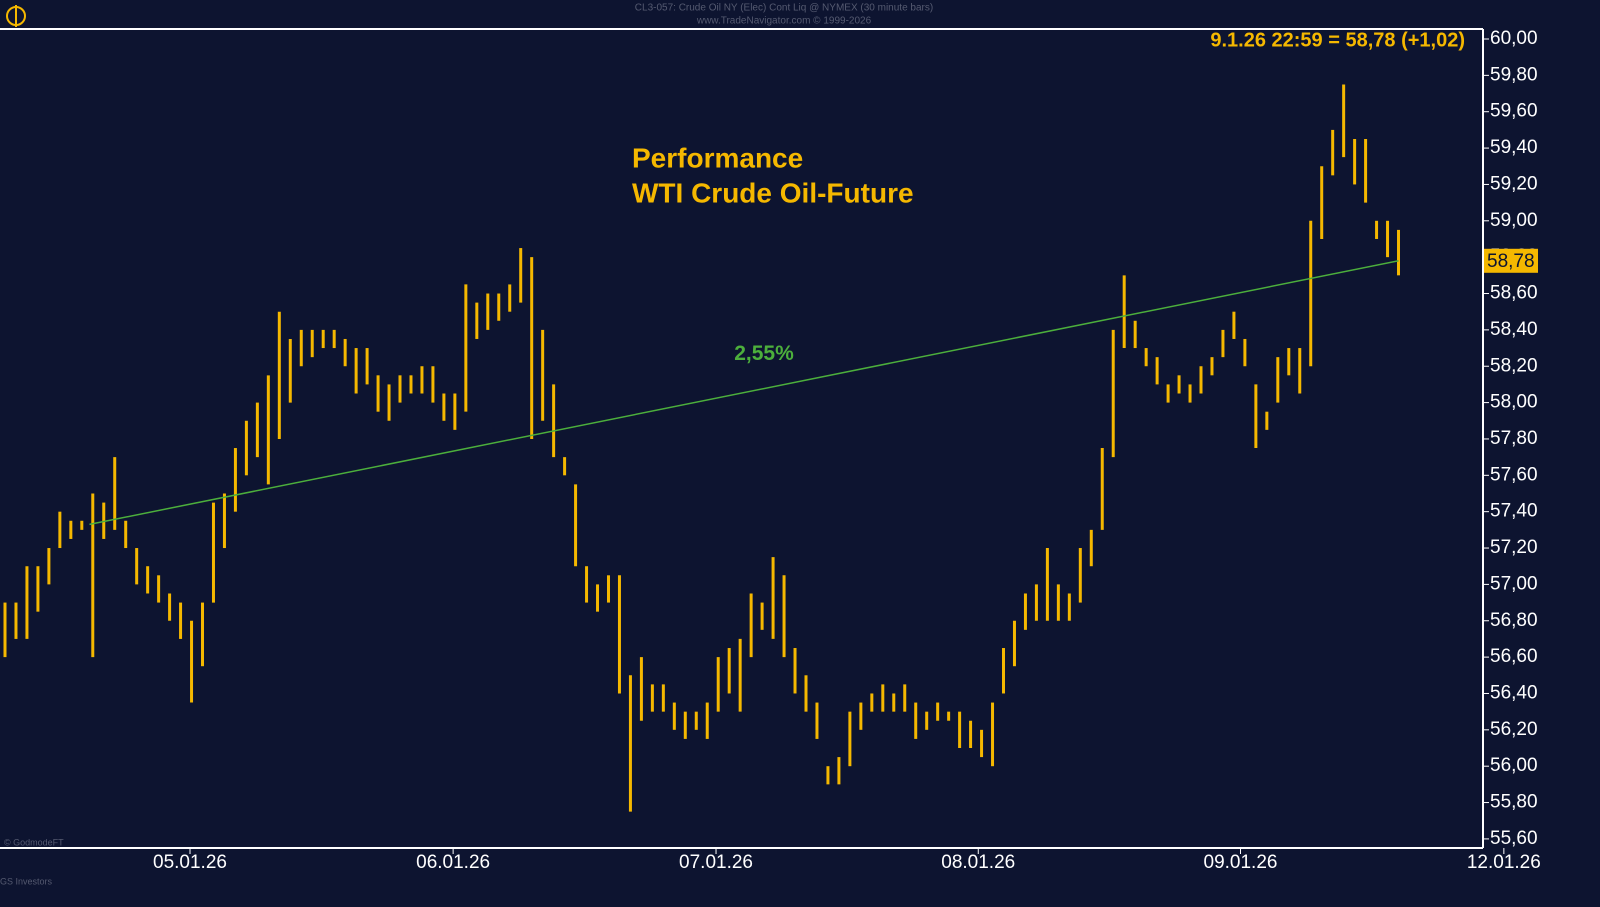 Image resolution: width=1600 pixels, height=907 pixels. I want to click on last-price-box, so click(1511, 260).